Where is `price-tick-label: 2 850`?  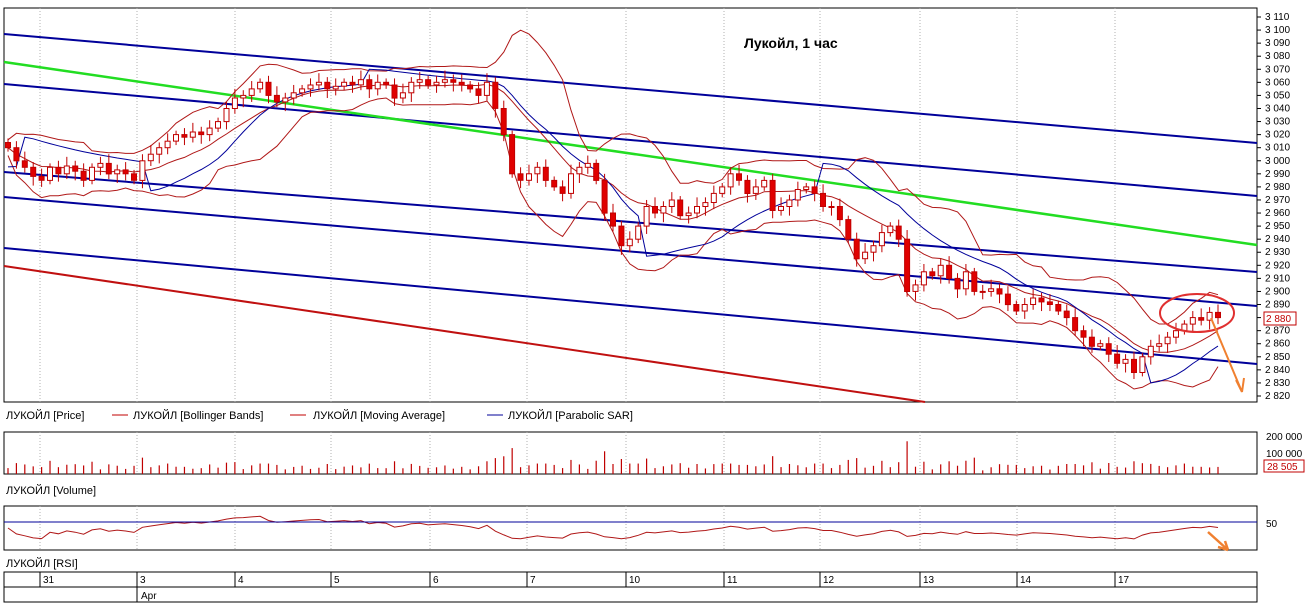 price-tick-label: 2 850 is located at coordinates (1277, 357).